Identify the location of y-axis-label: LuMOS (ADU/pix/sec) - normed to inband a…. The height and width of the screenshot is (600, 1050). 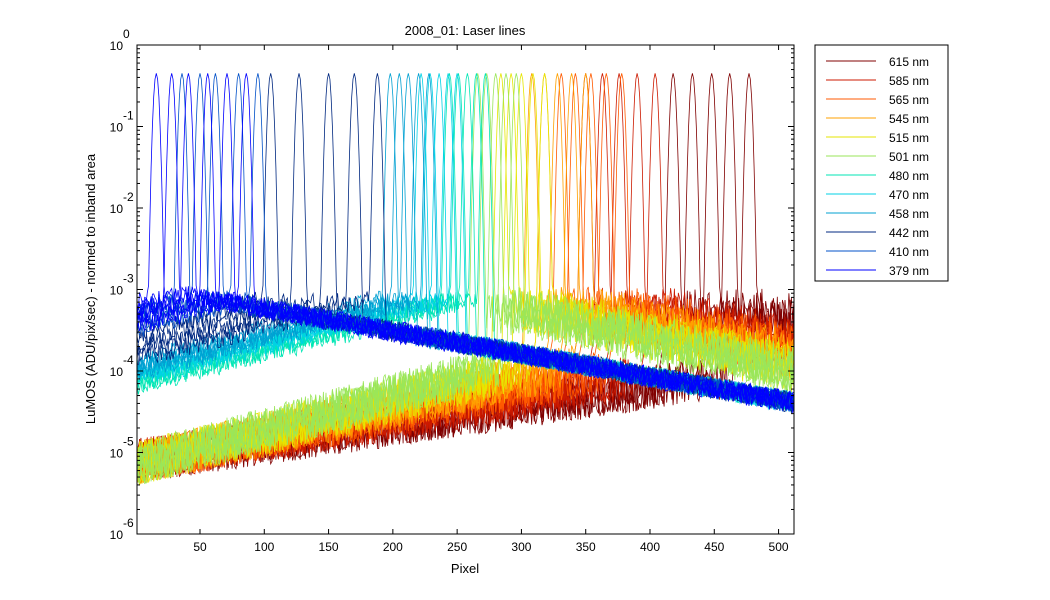
(90, 288).